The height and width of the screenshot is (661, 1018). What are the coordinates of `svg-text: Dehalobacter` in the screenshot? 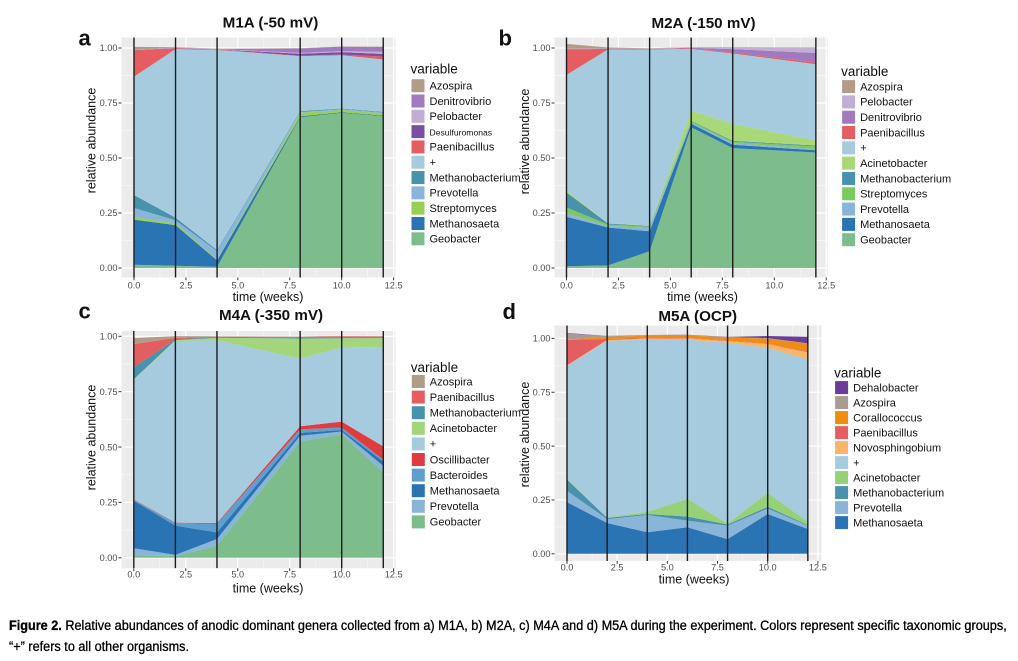 It's located at (886, 388).